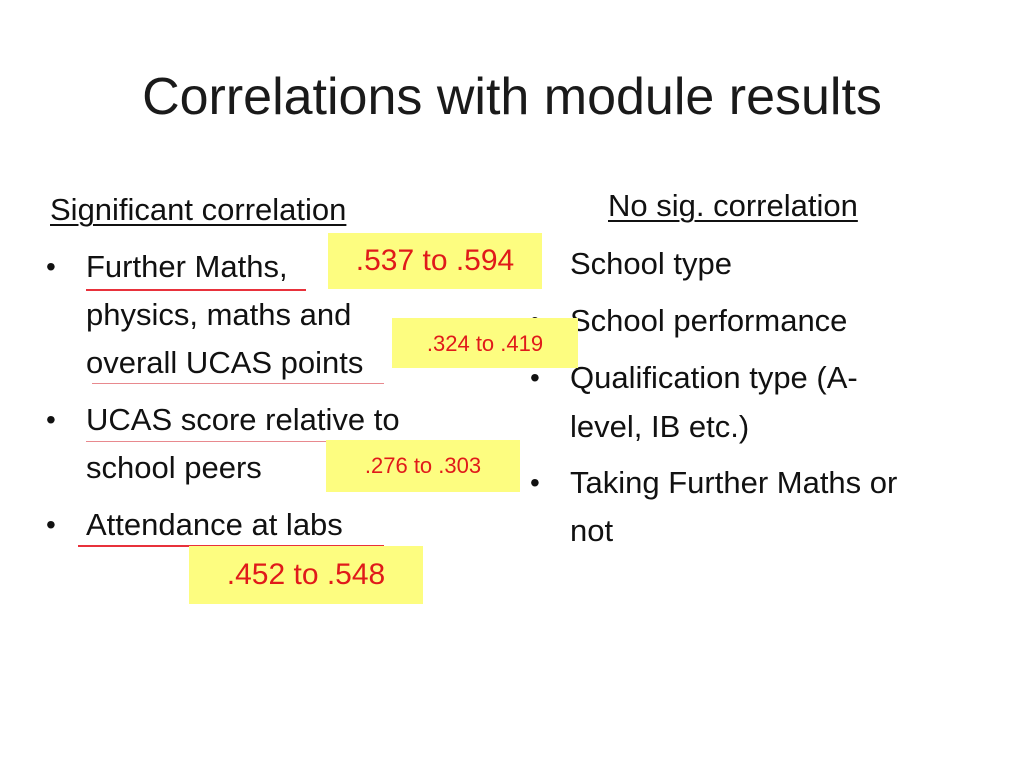 The image size is (1024, 768). I want to click on no-significant-item-line: School type, so click(651, 263).